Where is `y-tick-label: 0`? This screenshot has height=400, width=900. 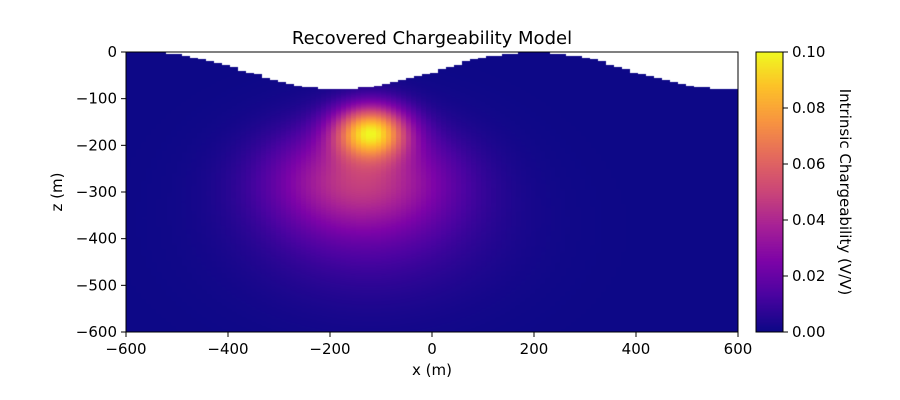
y-tick-label: 0 is located at coordinates (112, 52).